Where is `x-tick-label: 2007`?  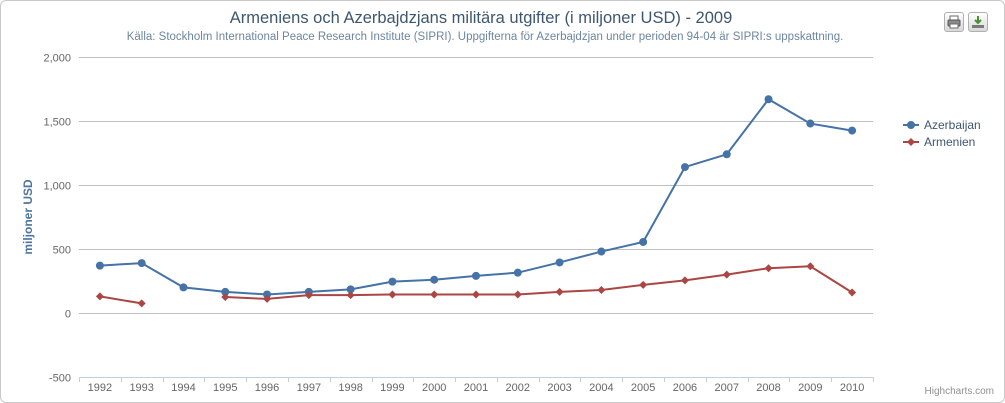
x-tick-label: 2007 is located at coordinates (726, 388).